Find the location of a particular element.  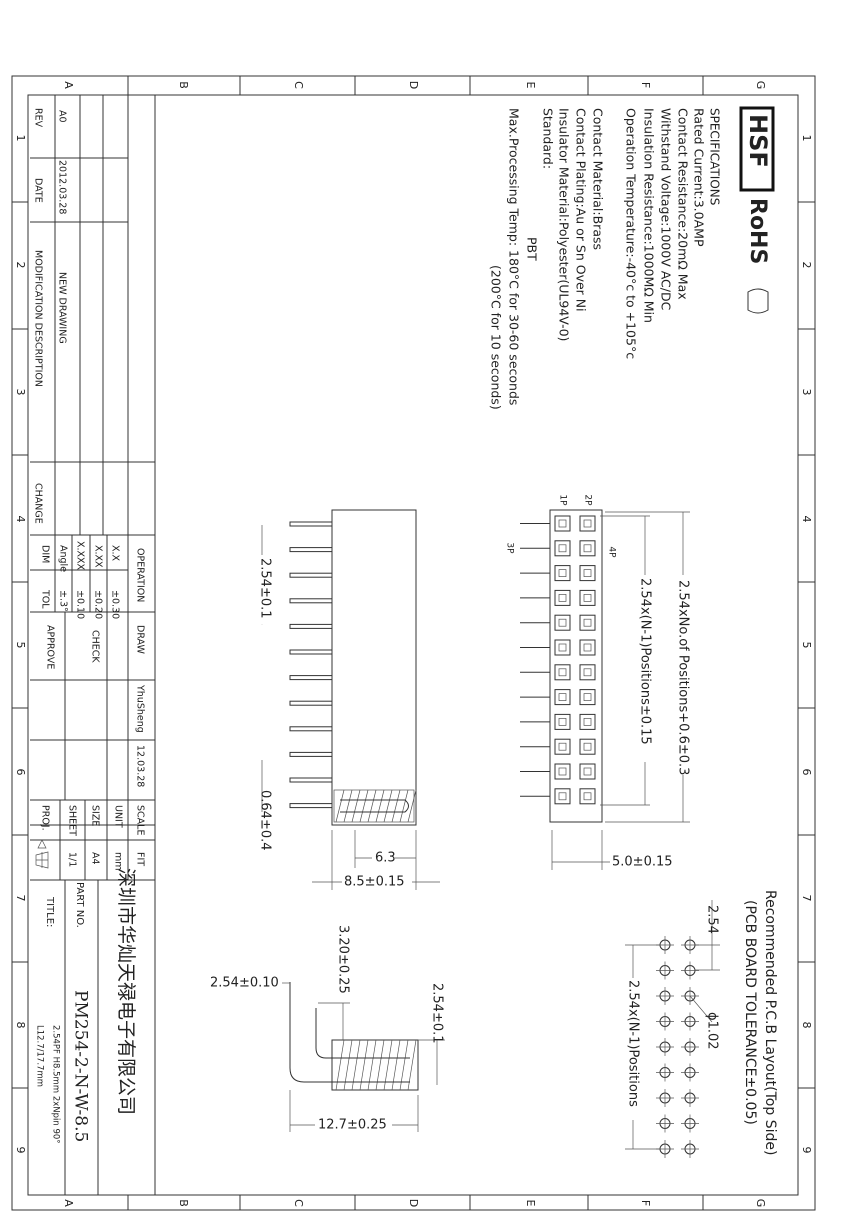

logo-mark is located at coordinates (758, 301).